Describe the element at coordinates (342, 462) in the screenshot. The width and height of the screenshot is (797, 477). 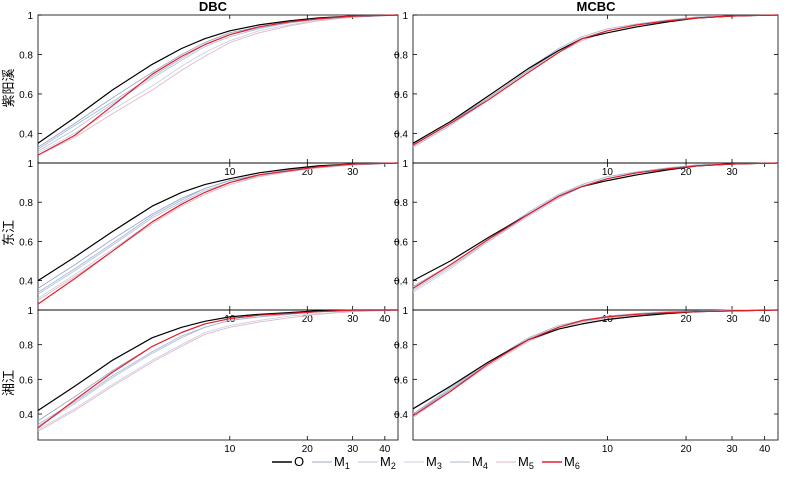
I see `legend-label: M1` at that location.